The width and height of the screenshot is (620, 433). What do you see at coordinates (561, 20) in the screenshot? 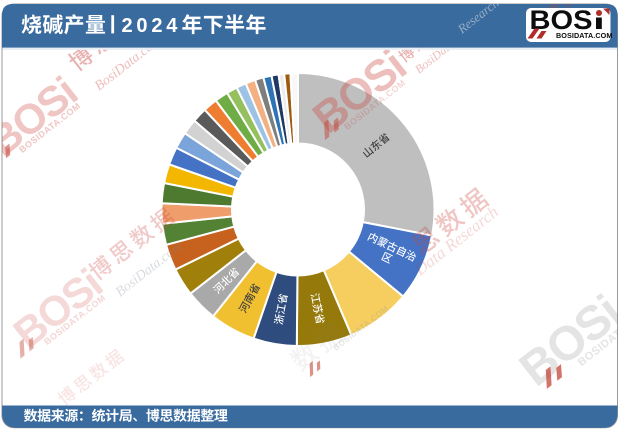
I see `svg-text: BOS` at bounding box center [561, 20].